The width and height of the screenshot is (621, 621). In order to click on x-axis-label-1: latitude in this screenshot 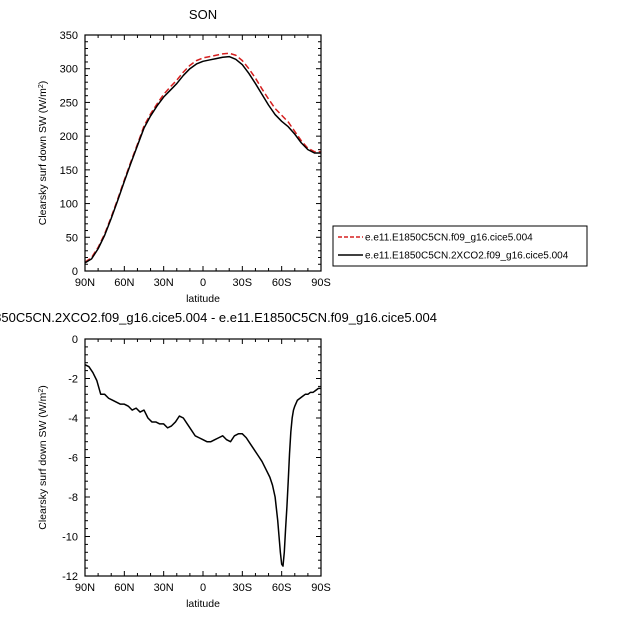, I will do `click(203, 604)`.